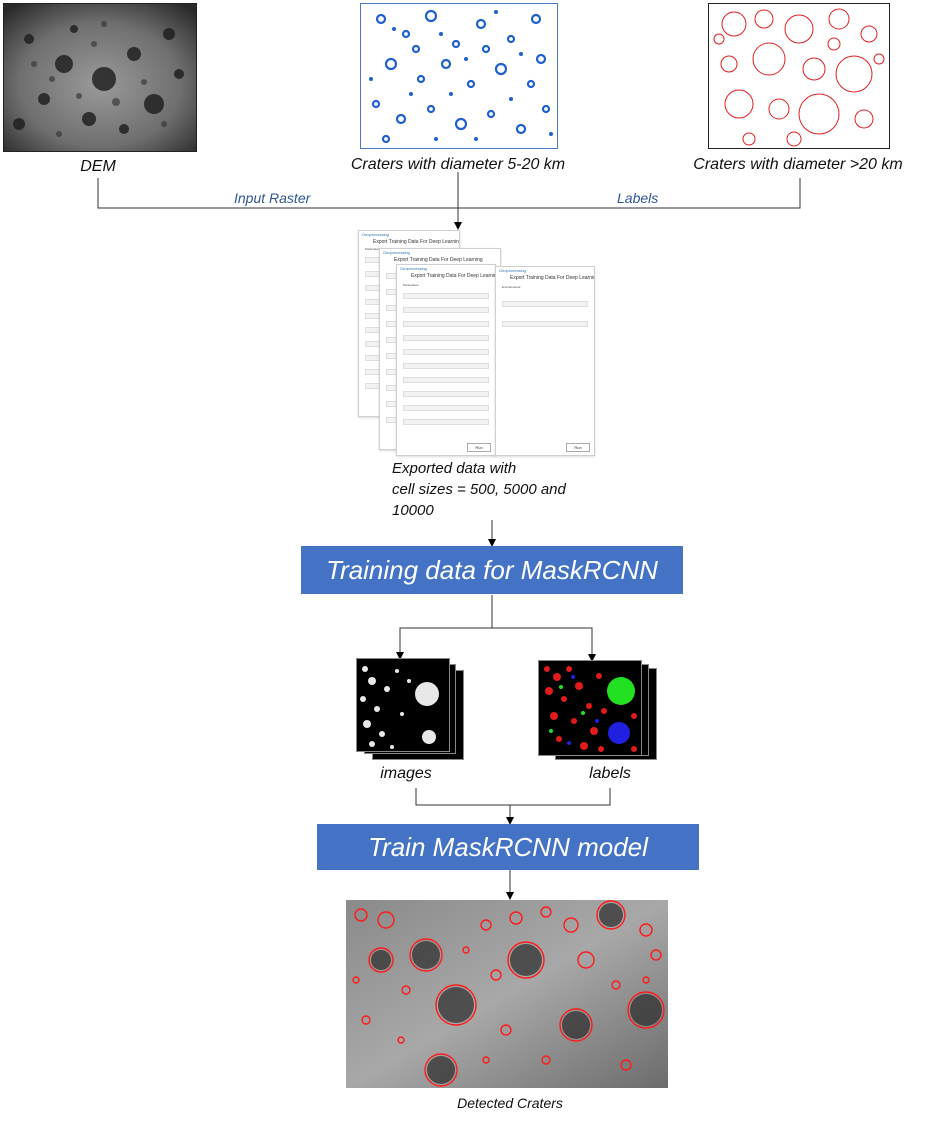  Describe the element at coordinates (492, 570) in the screenshot. I see `training-data-box: Training data for MaskRCNN` at that location.